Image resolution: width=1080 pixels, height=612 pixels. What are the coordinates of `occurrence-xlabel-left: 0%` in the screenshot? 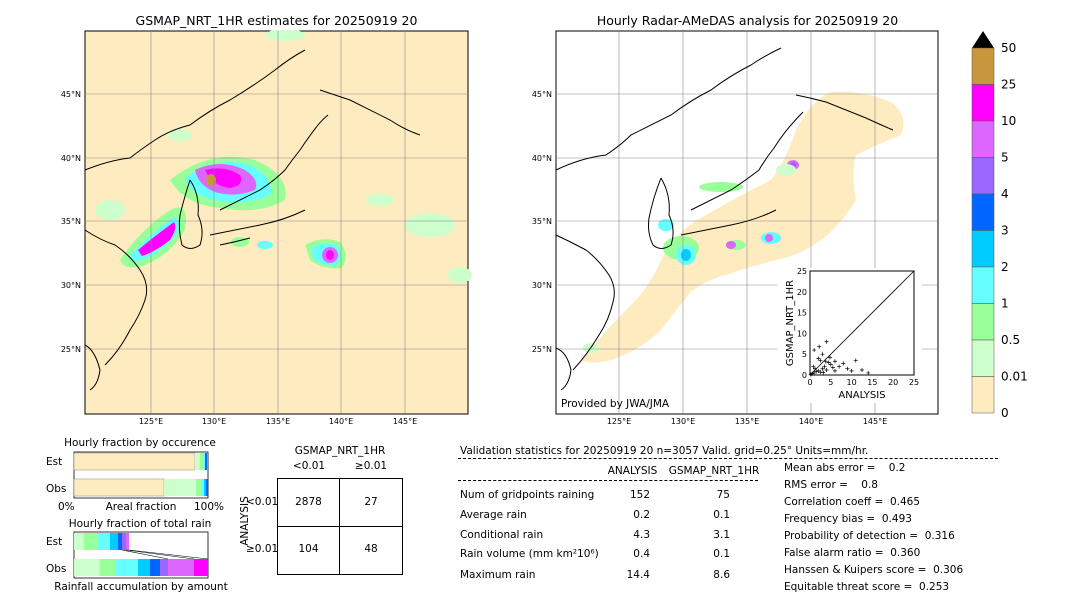 It's located at (66, 507).